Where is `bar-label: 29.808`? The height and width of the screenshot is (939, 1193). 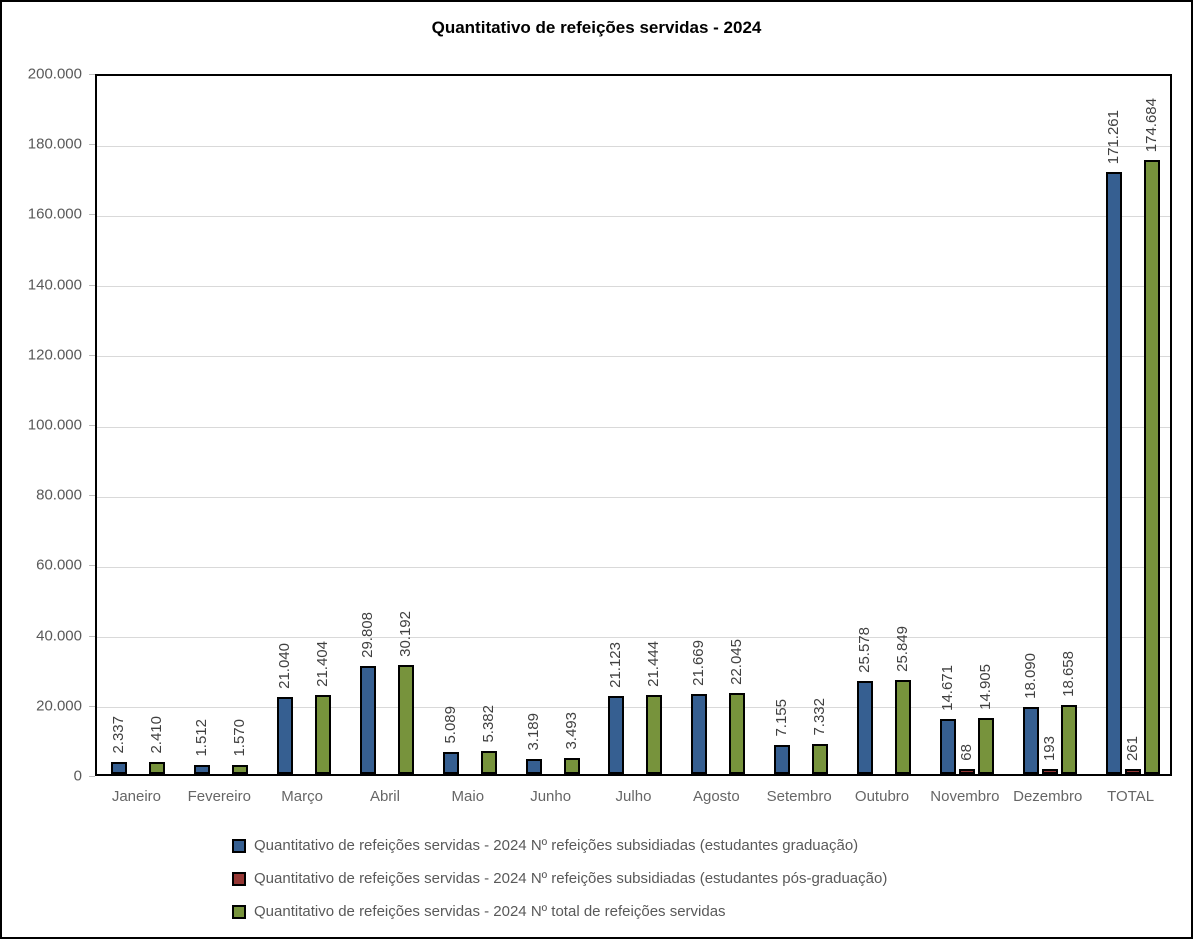
bar-label: 29.808 is located at coordinates (367, 635).